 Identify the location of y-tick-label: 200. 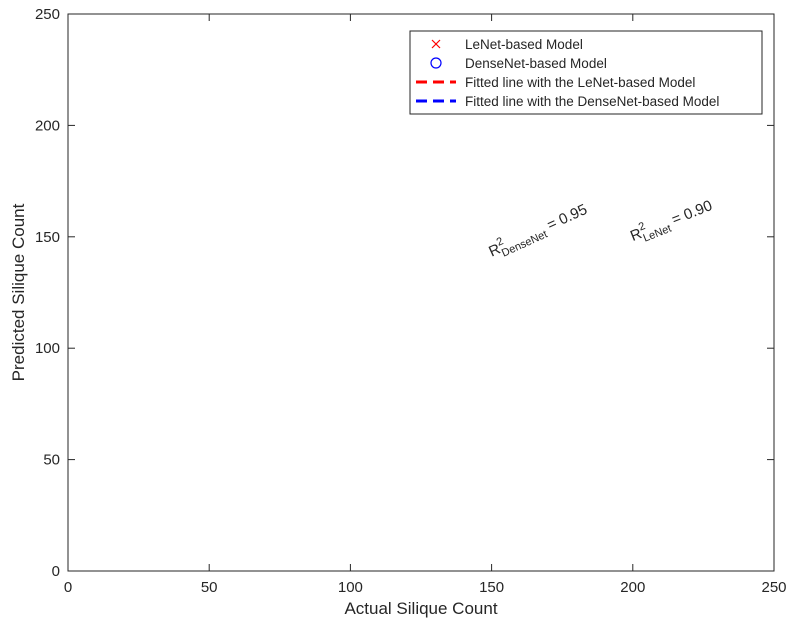
(47, 125).